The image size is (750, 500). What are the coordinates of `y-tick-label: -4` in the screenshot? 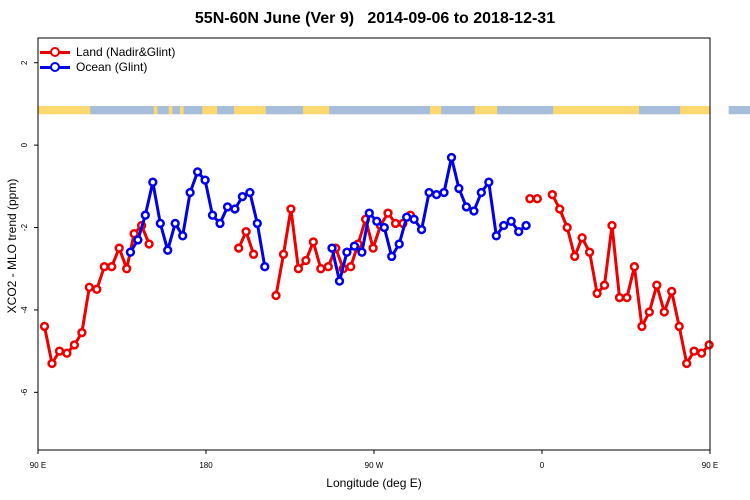 It's located at (24, 310).